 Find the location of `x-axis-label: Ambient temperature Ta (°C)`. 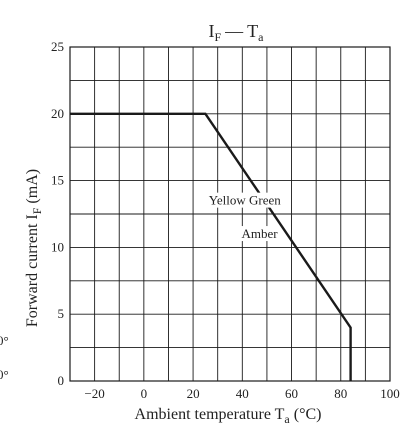

x-axis-label: Ambient temperature Ta (°C) is located at coordinates (228, 416).